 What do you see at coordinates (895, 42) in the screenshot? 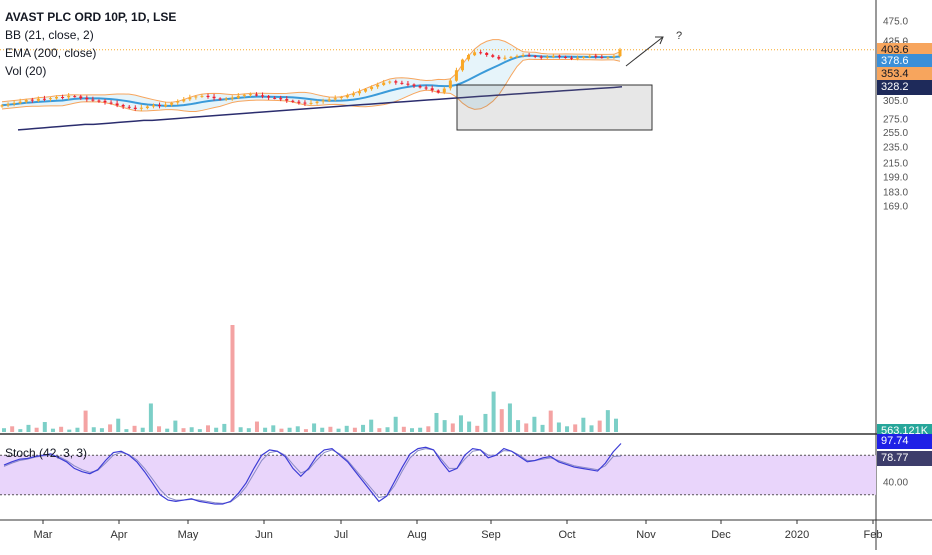
I see `price-axis-label: 425.0` at bounding box center [895, 42].